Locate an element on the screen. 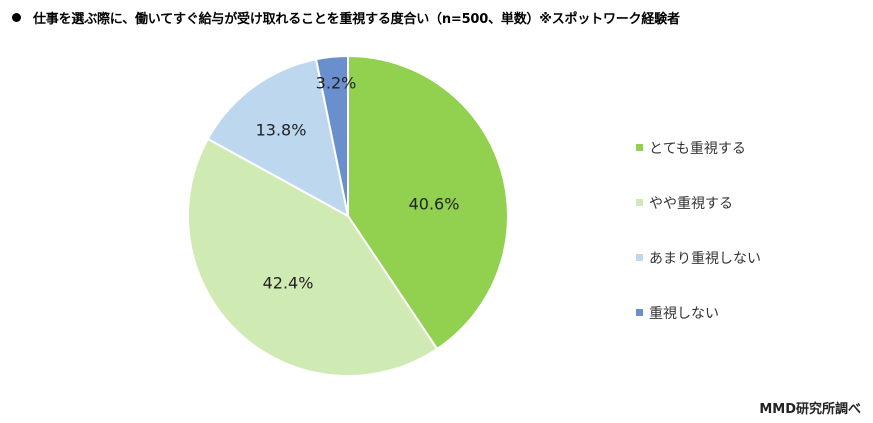 This screenshot has width=873, height=423. legend-label: 重視しない is located at coordinates (684, 313).